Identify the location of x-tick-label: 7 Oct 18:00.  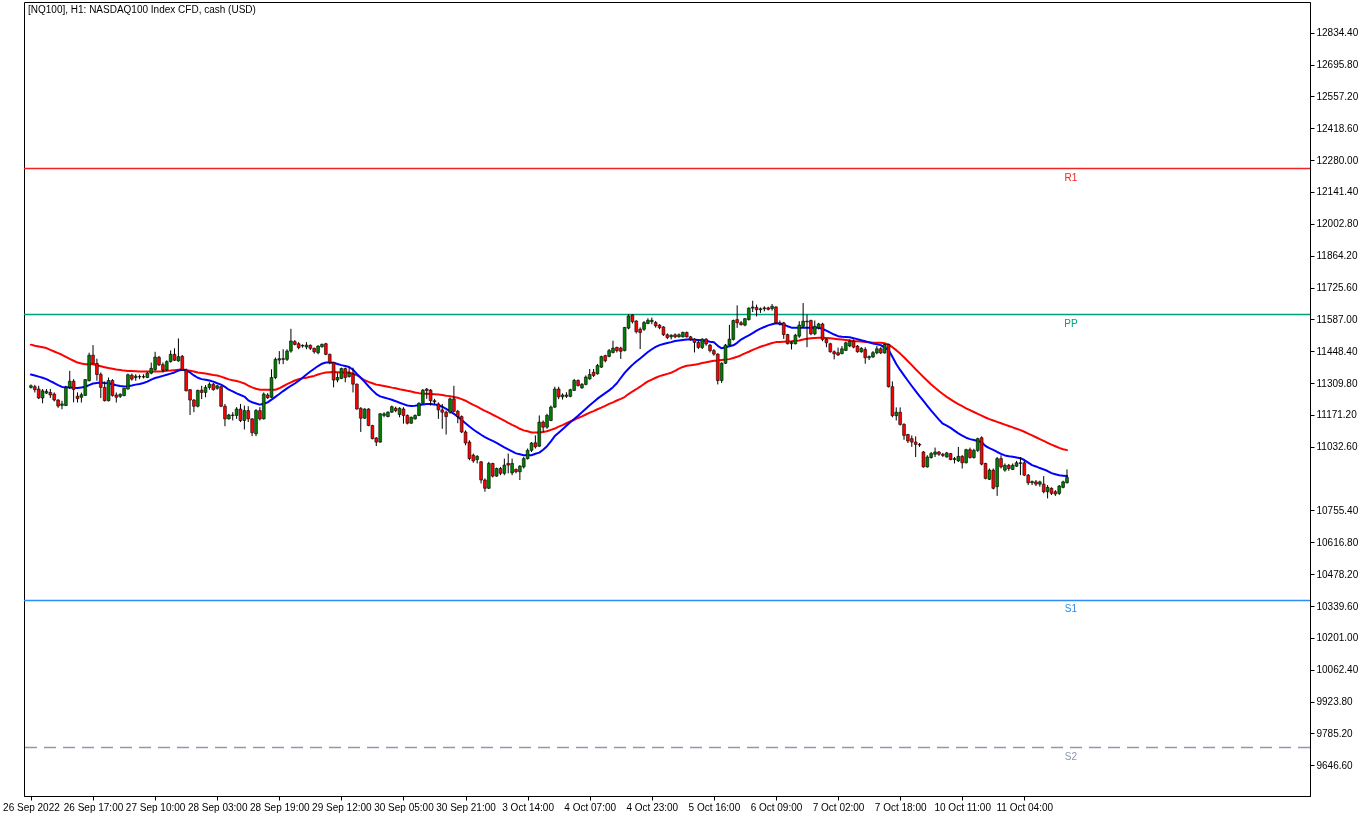
(900, 807).